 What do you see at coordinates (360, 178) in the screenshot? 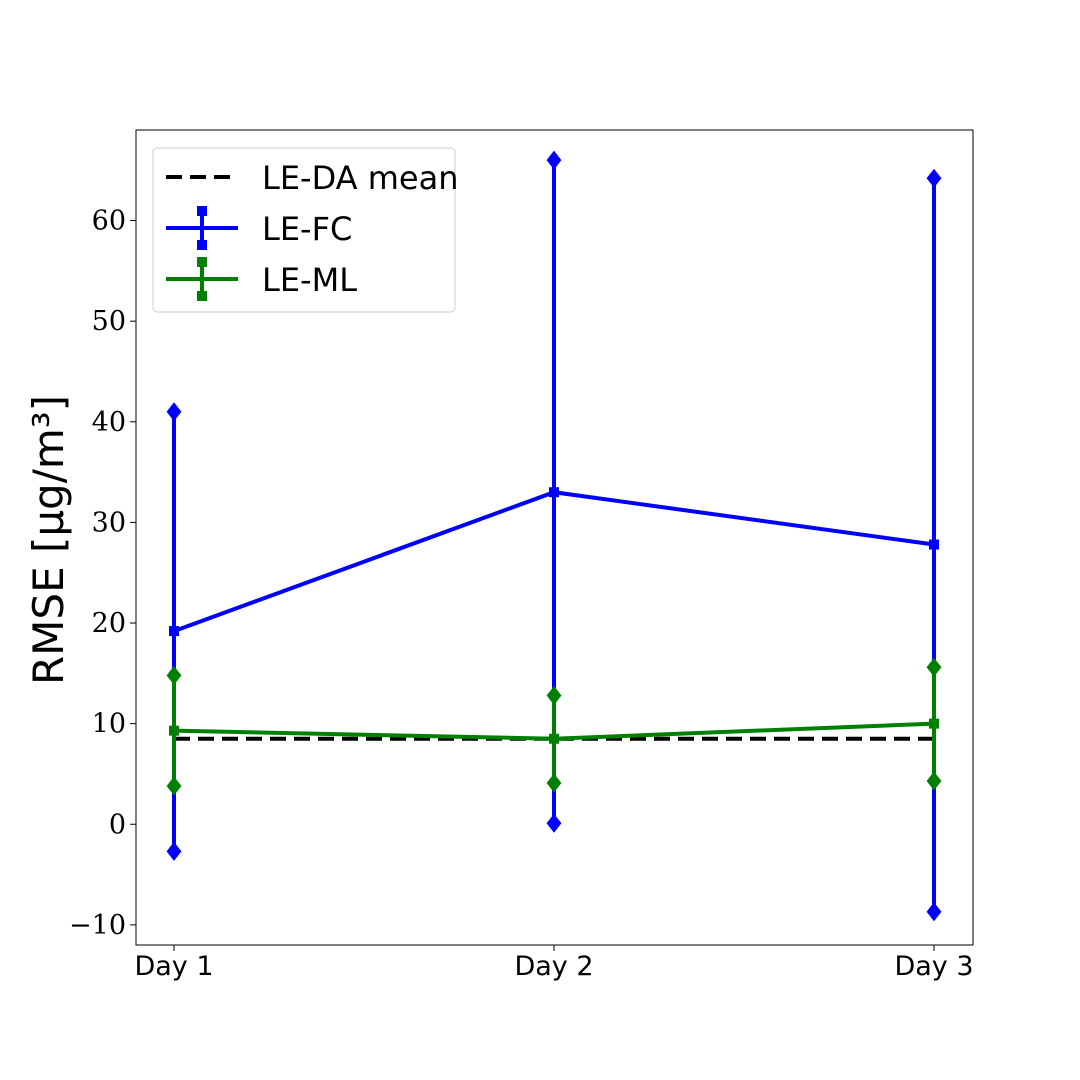
I see `legend-label: LE-DA mean` at bounding box center [360, 178].